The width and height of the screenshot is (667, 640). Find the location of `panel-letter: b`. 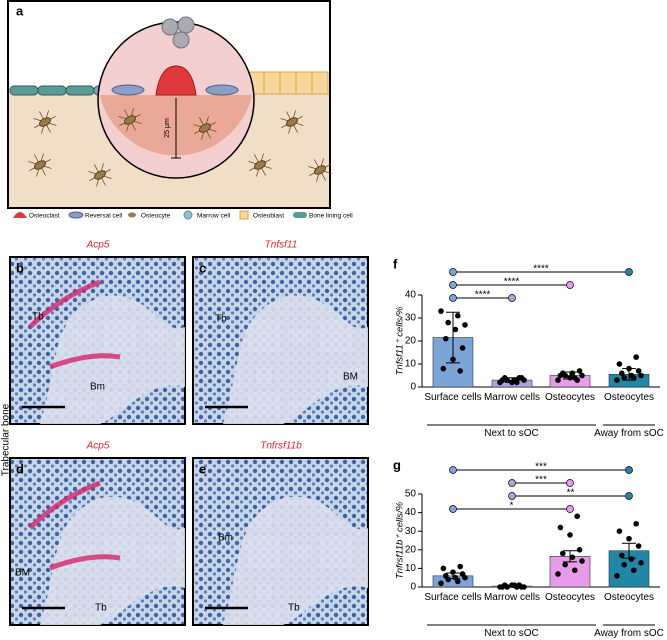

panel-letter: b is located at coordinates (20, 267).